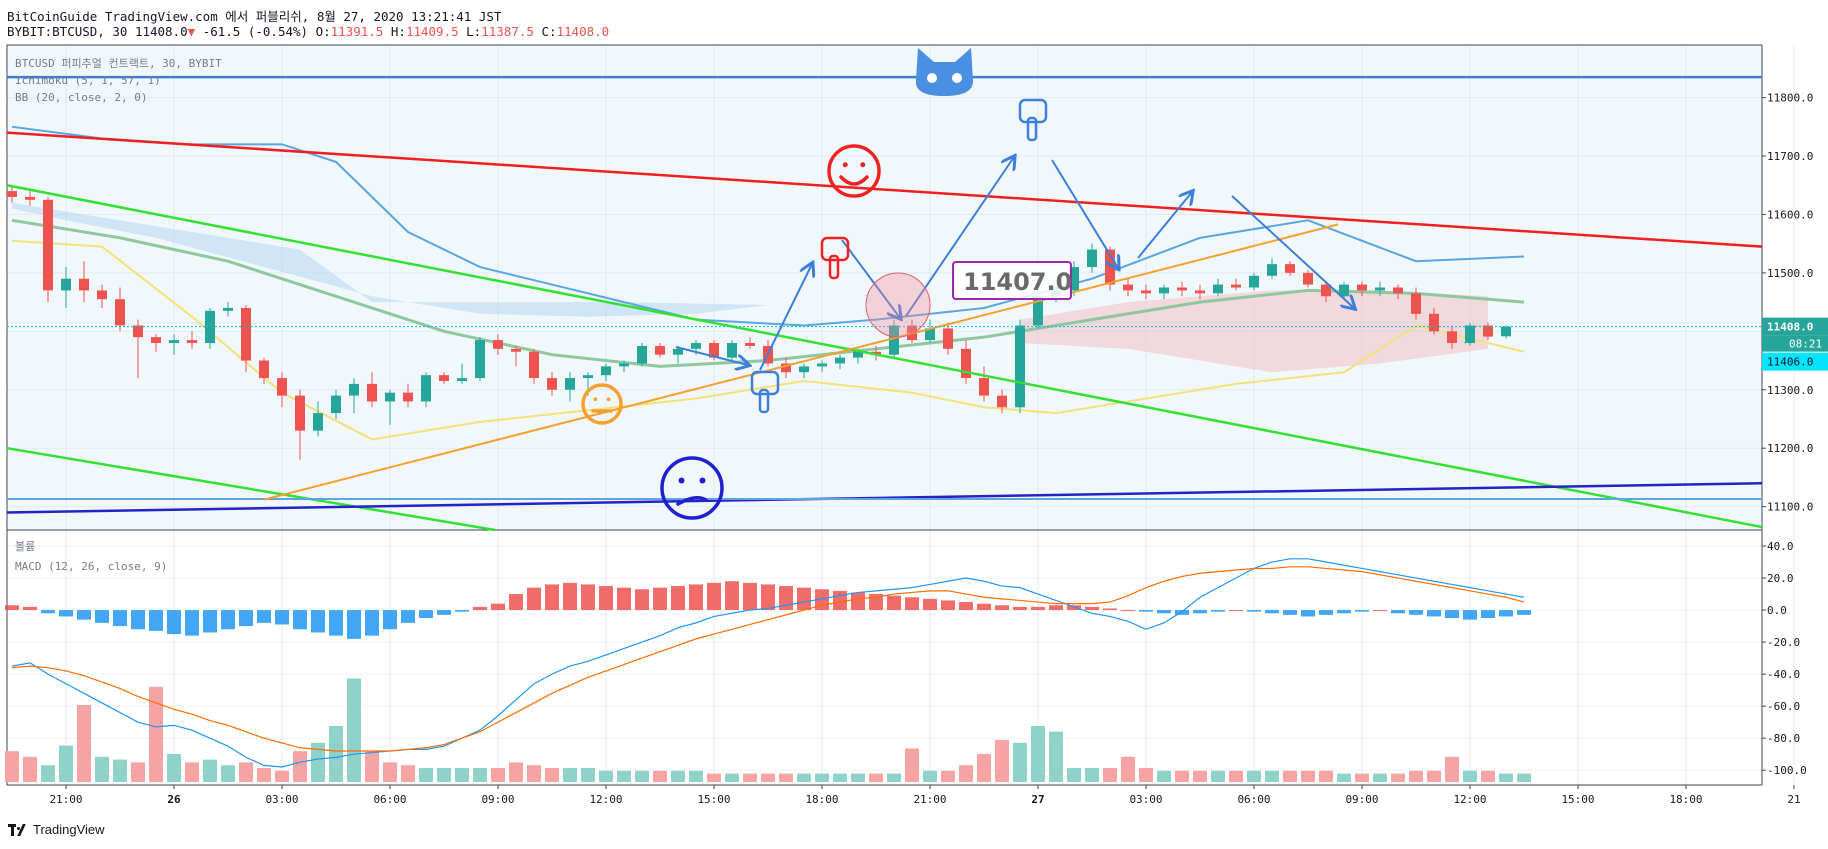  I want to click on high-value: 11409.5, so click(432, 31).